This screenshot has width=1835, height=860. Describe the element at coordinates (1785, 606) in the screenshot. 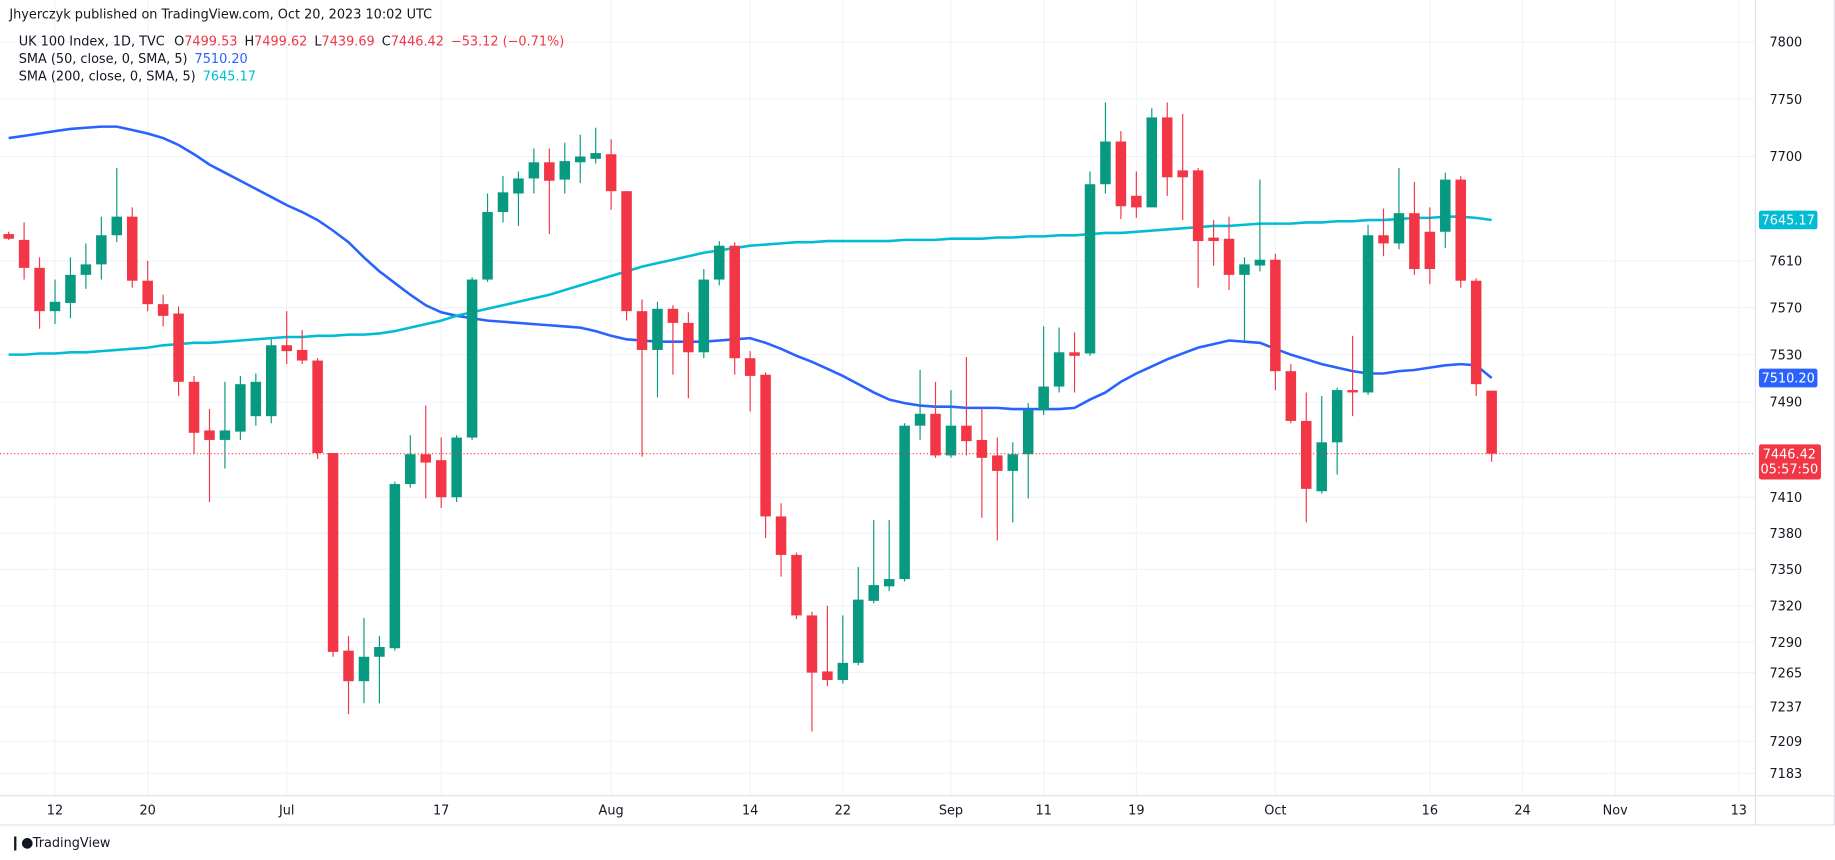

I see `y-tick-label: 7320` at that location.